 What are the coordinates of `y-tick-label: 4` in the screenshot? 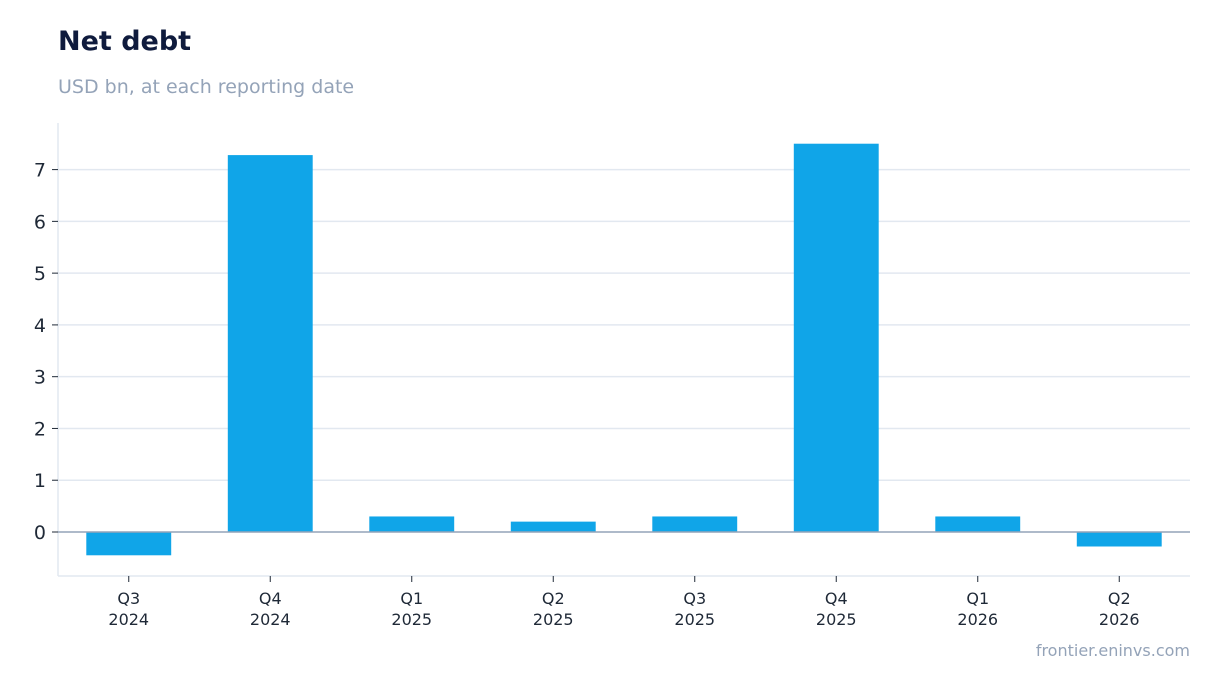 It's located at (40, 326).